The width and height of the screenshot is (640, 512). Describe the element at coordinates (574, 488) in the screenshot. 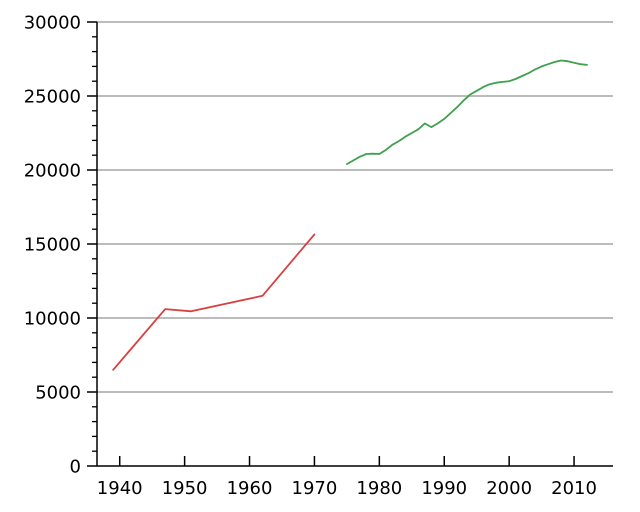

I see `x-tick-label-2010: 2010` at that location.